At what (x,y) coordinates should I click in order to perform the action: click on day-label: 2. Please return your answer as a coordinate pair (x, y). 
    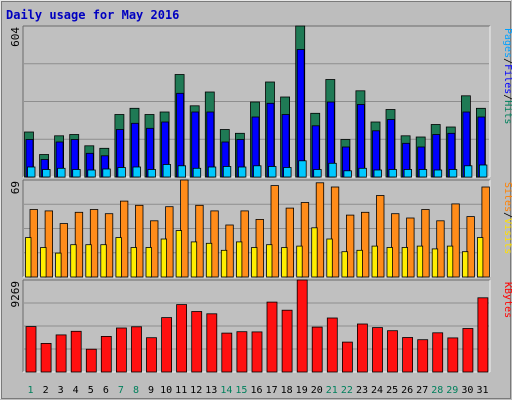
    Looking at the image, I should click on (46, 390).